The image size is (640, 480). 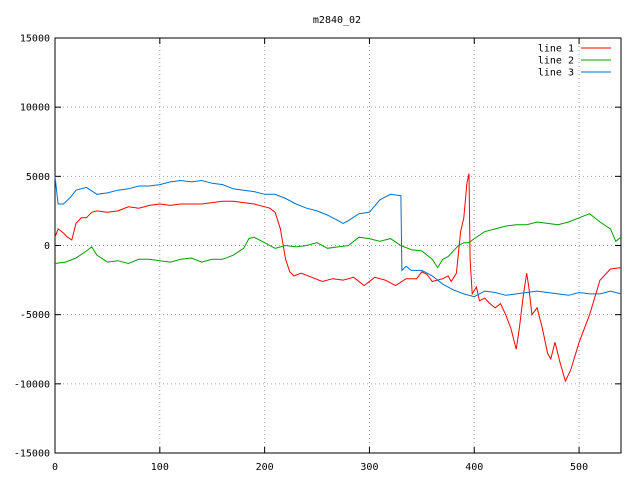 What do you see at coordinates (556, 61) in the screenshot?
I see `legend-label: line 2` at bounding box center [556, 61].